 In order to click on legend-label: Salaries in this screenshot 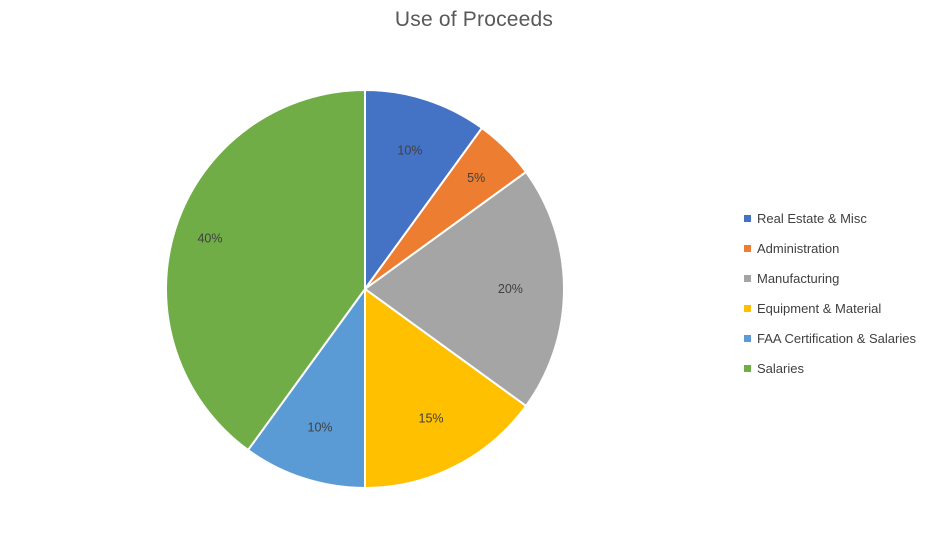, I will do `click(780, 368)`.